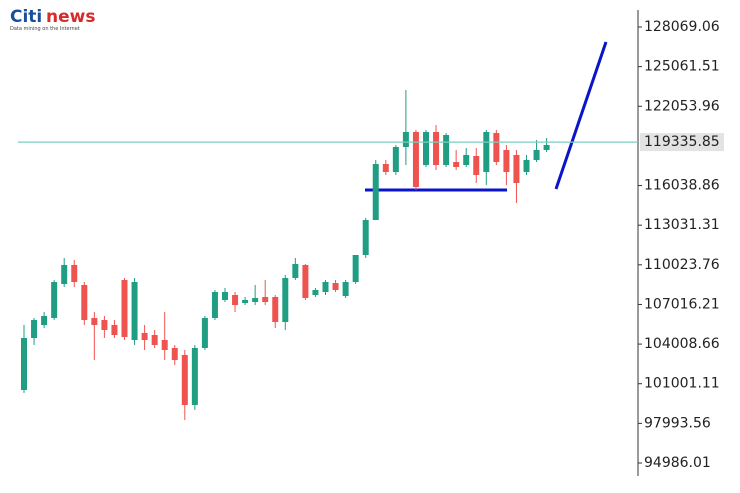 The image size is (740, 493). What do you see at coordinates (677, 463) in the screenshot?
I see `y-tick-label: 94986.01` at bounding box center [677, 463].